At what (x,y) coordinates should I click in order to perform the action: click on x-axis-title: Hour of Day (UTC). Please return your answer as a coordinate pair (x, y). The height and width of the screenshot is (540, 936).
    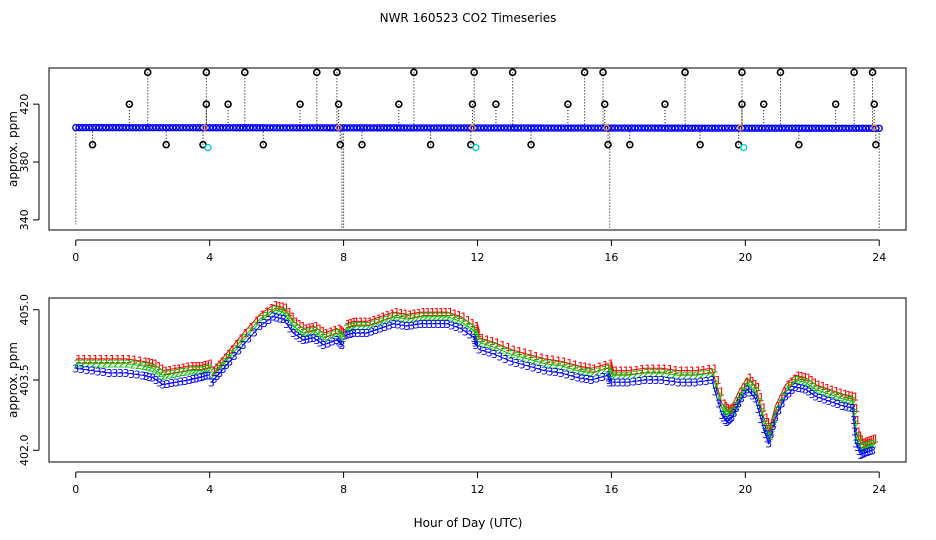
    Looking at the image, I should click on (468, 523).